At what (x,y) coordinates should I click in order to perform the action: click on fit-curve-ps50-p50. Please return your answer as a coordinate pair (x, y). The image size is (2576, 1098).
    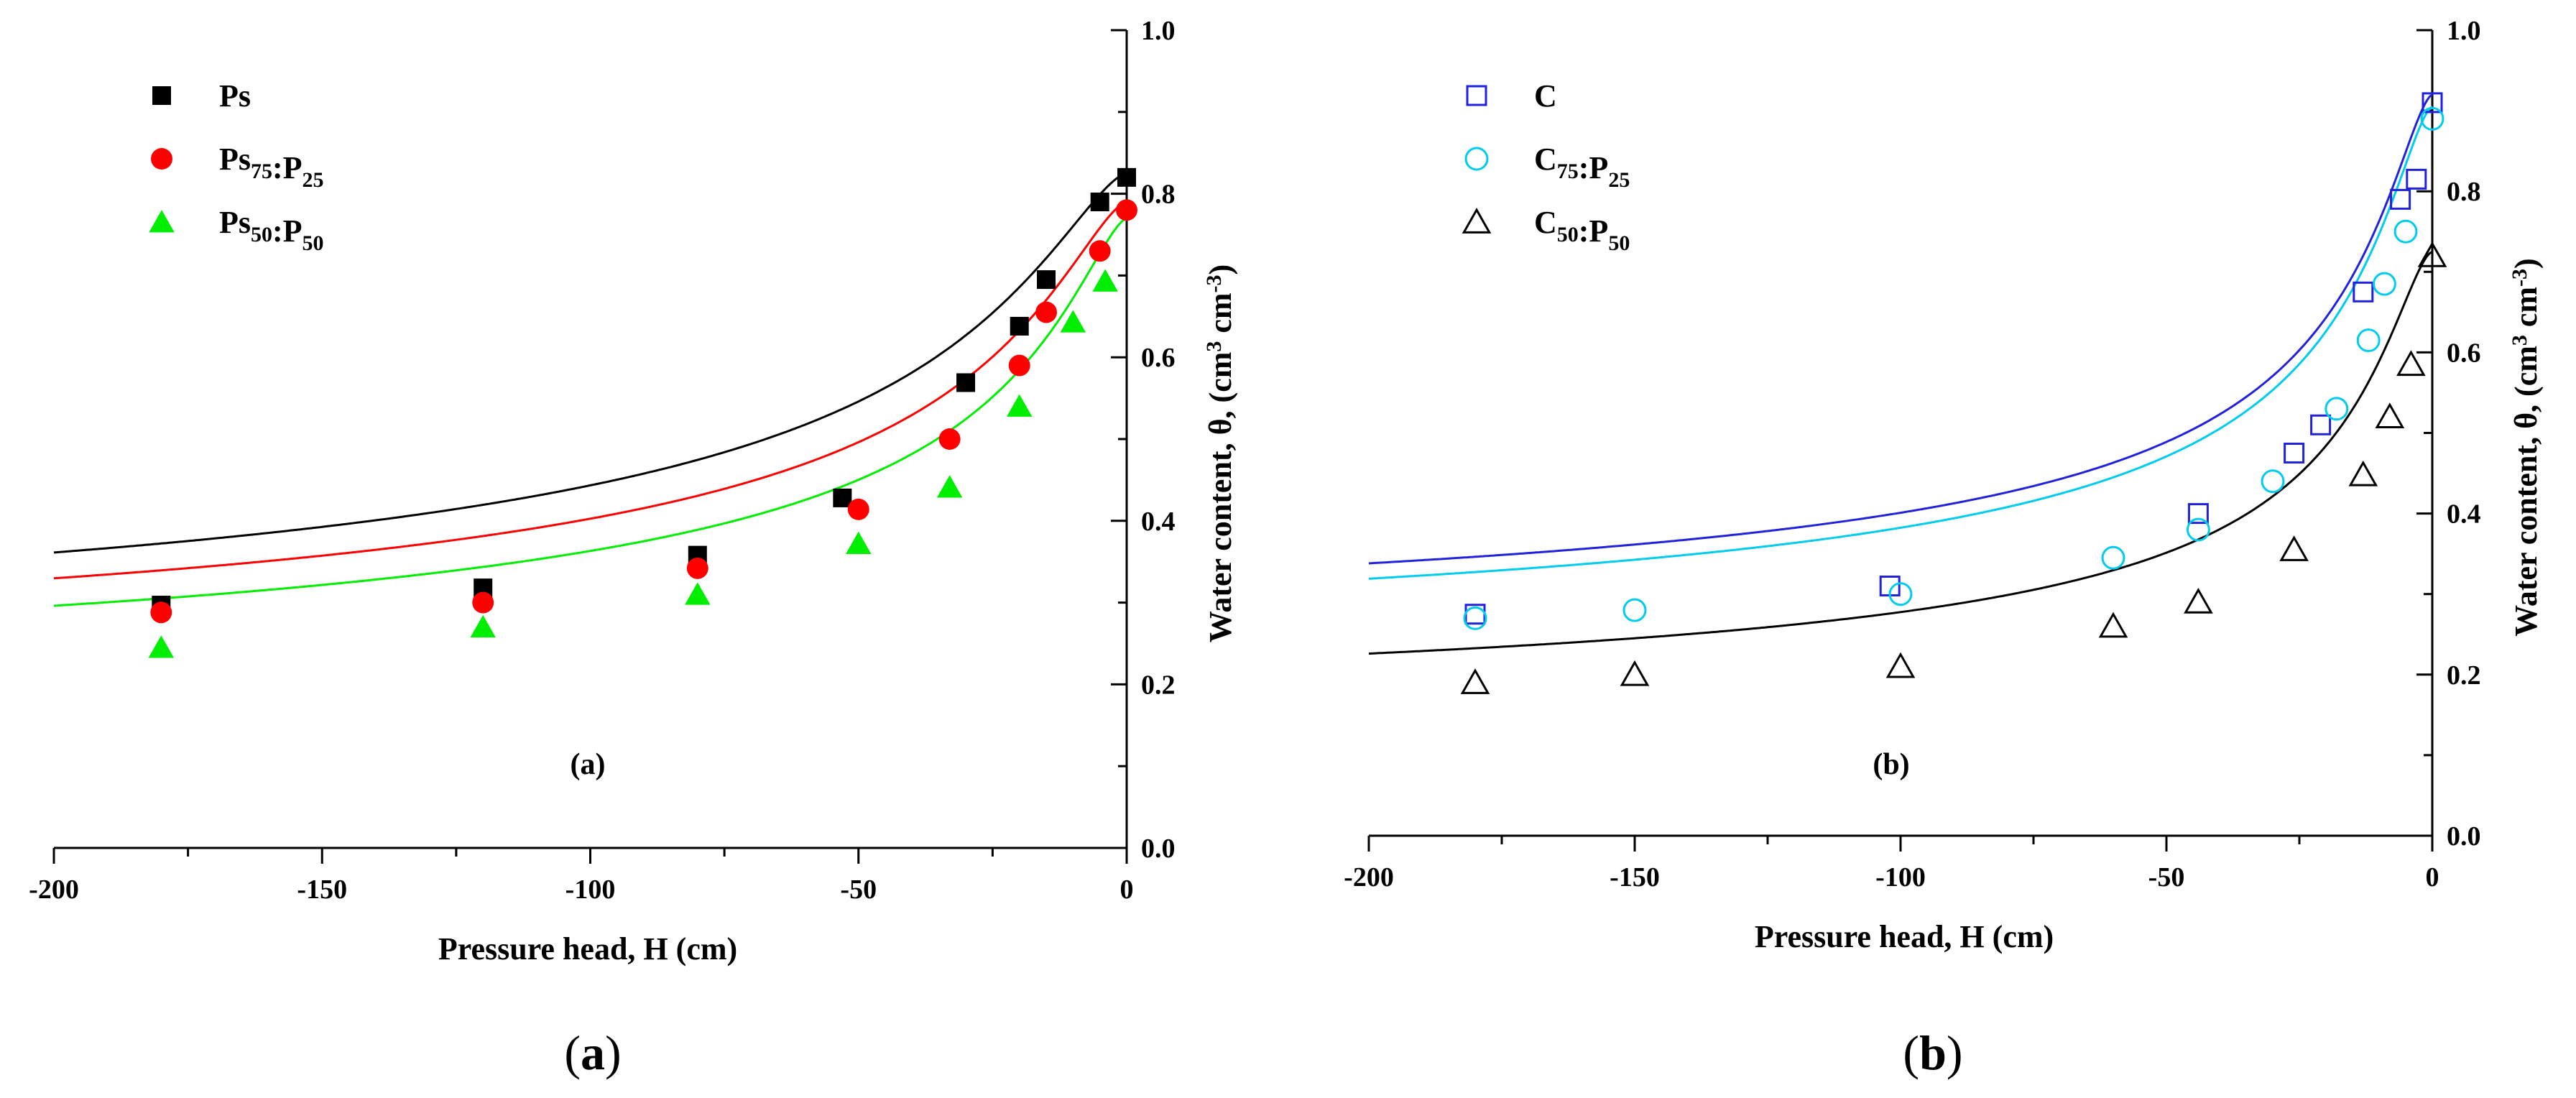
    Looking at the image, I should click on (590, 412).